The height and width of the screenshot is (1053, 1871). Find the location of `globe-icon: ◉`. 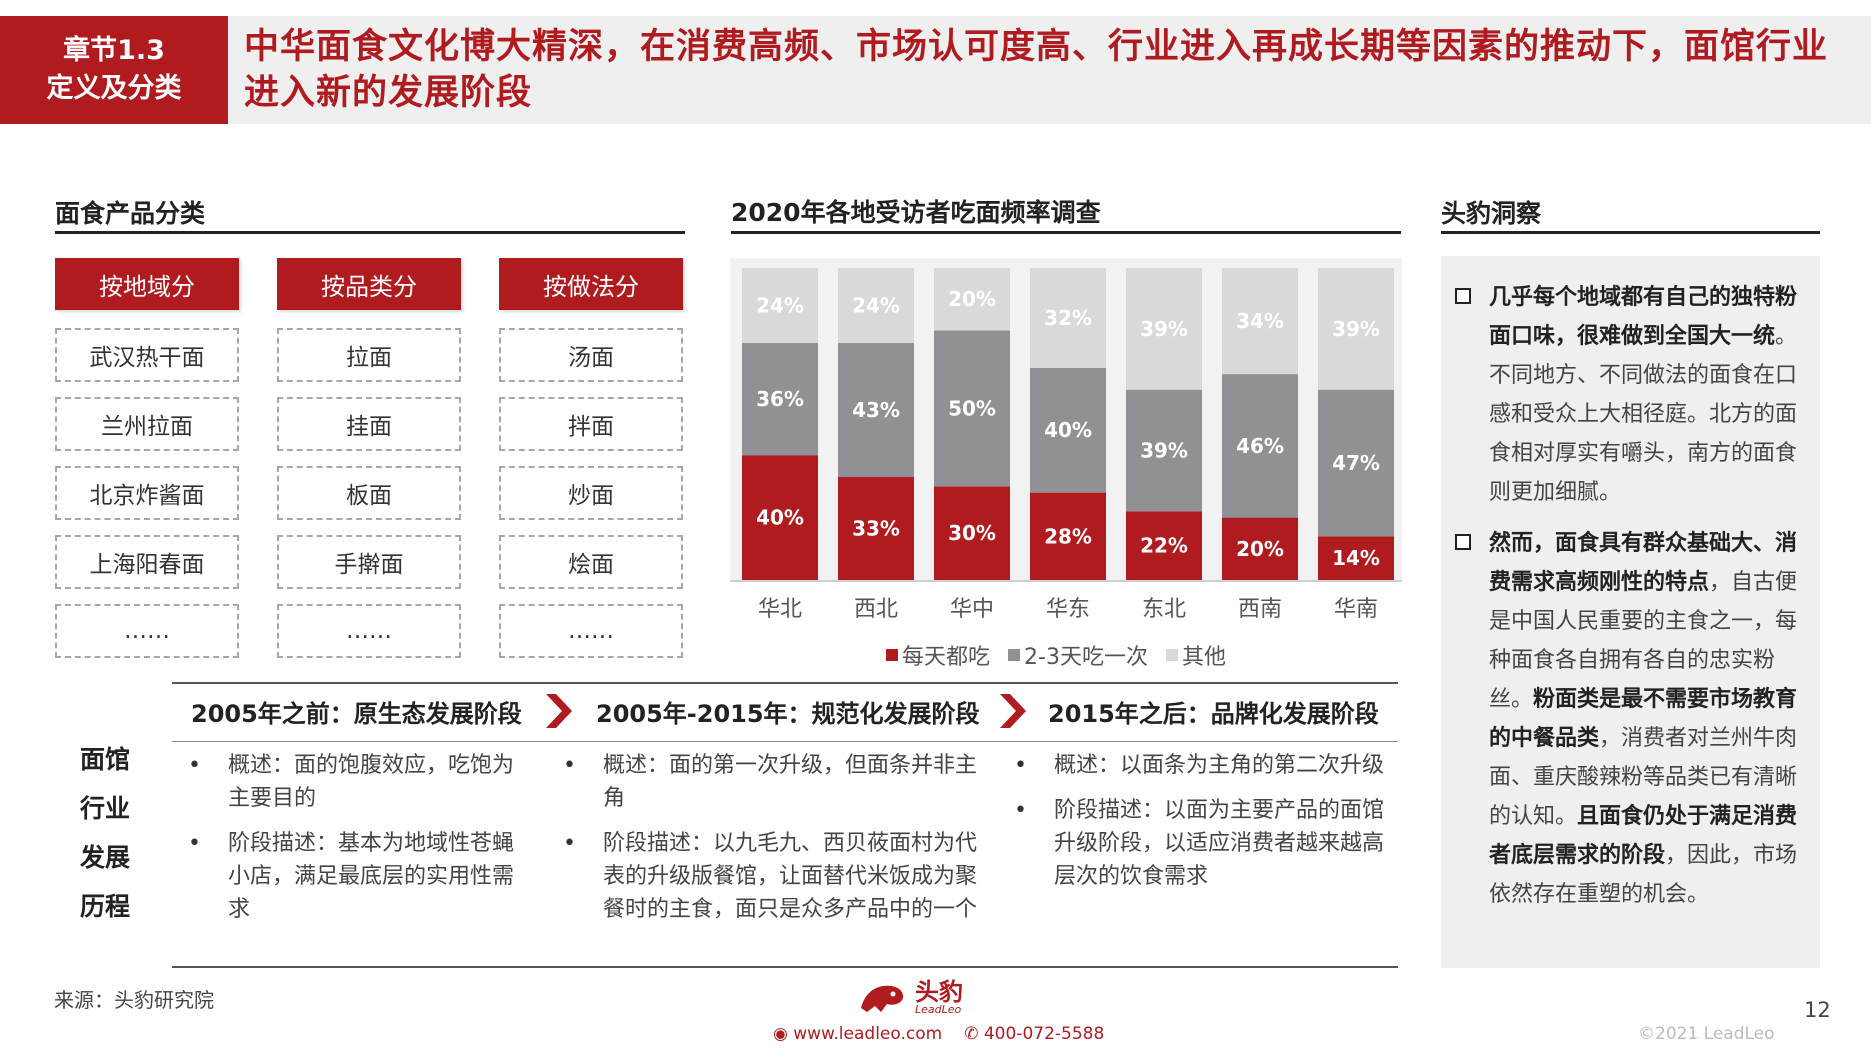

globe-icon: ◉ is located at coordinates (780, 1034).